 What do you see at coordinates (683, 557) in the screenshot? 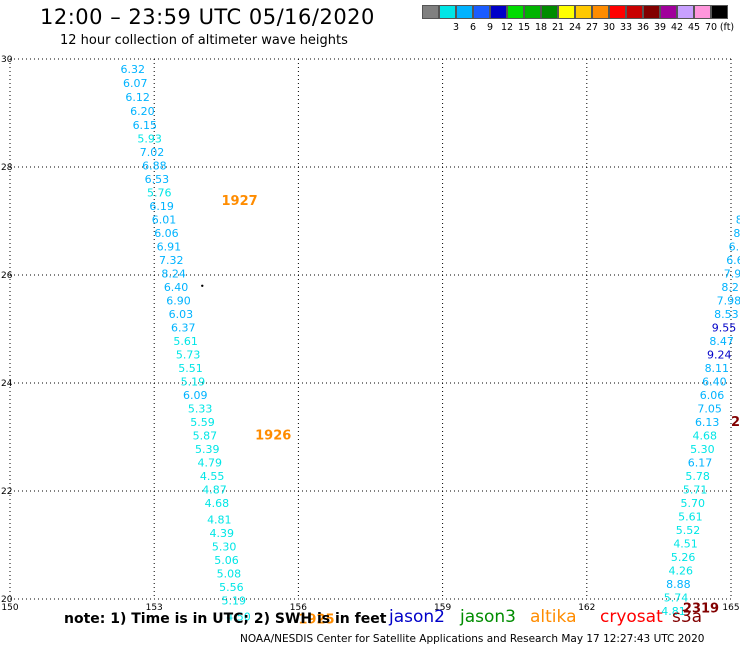
I see `wave-height-label: 5.26` at bounding box center [683, 557].